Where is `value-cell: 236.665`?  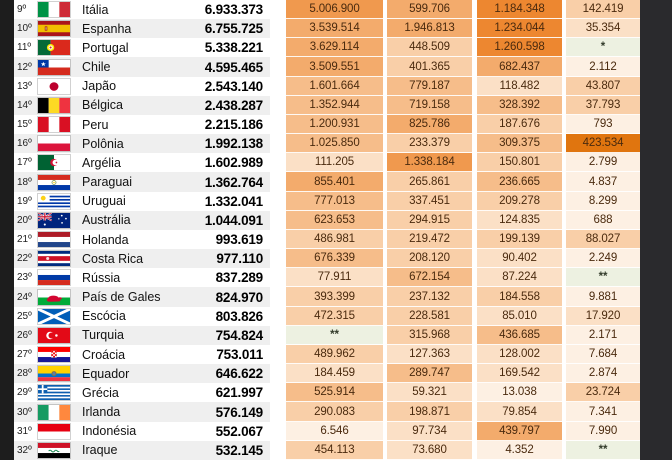 value-cell: 236.665 is located at coordinates (519, 182).